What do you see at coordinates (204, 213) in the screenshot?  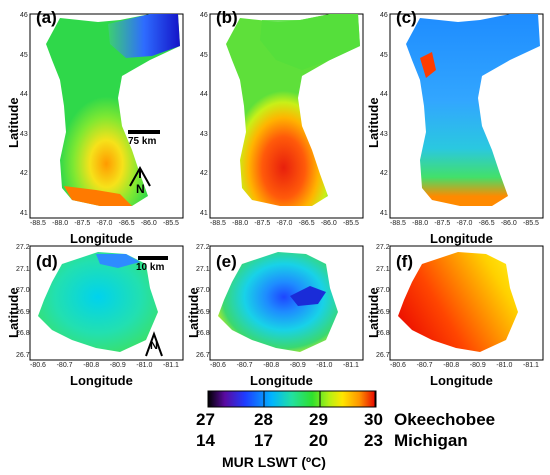 I see `y-tick-b-5: 41` at bounding box center [204, 213].